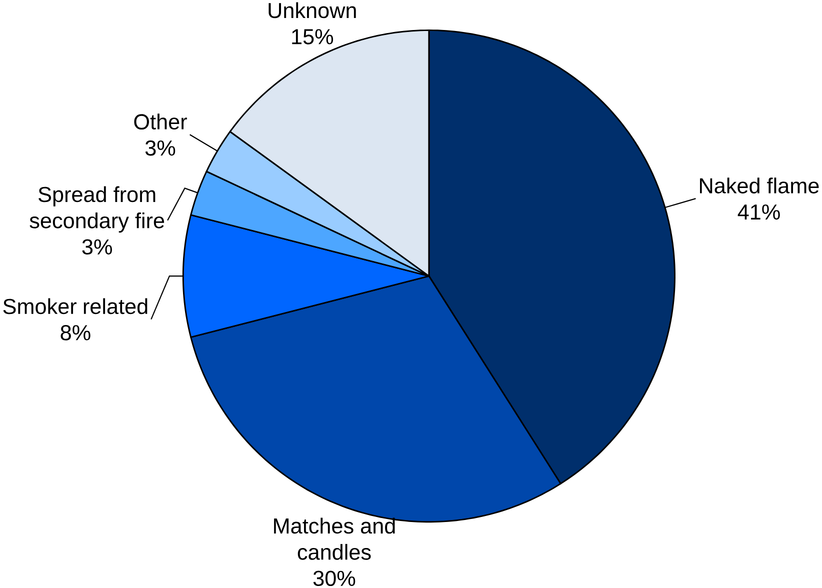 This screenshot has width=822, height=588. What do you see at coordinates (759, 185) in the screenshot?
I see `slice-label: Naked flame` at bounding box center [759, 185].